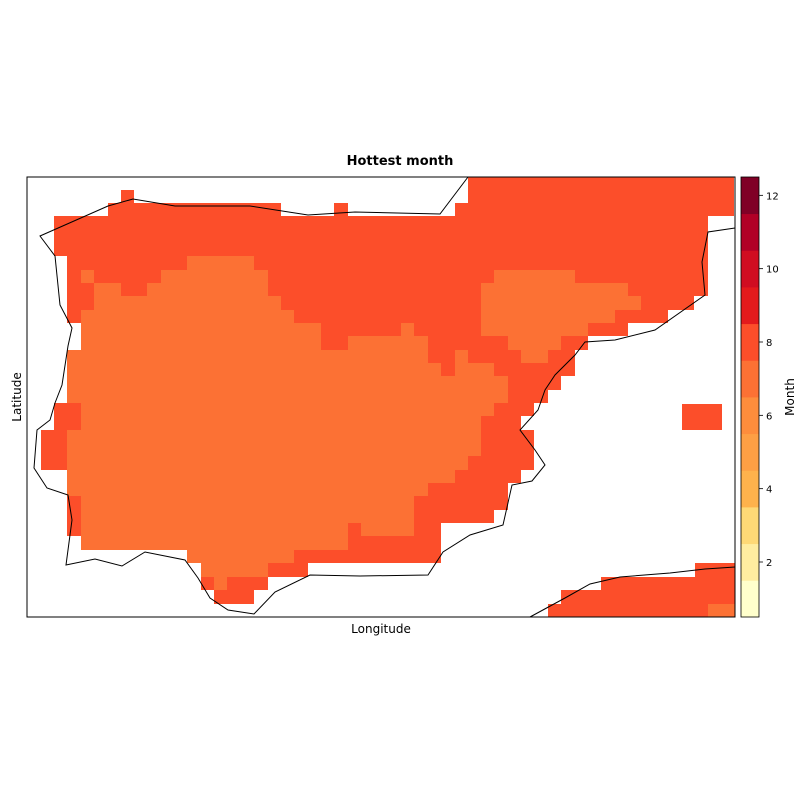 This screenshot has height=804, width=800. What do you see at coordinates (769, 490) in the screenshot?
I see `colorbar-tick-label: 4` at bounding box center [769, 490].